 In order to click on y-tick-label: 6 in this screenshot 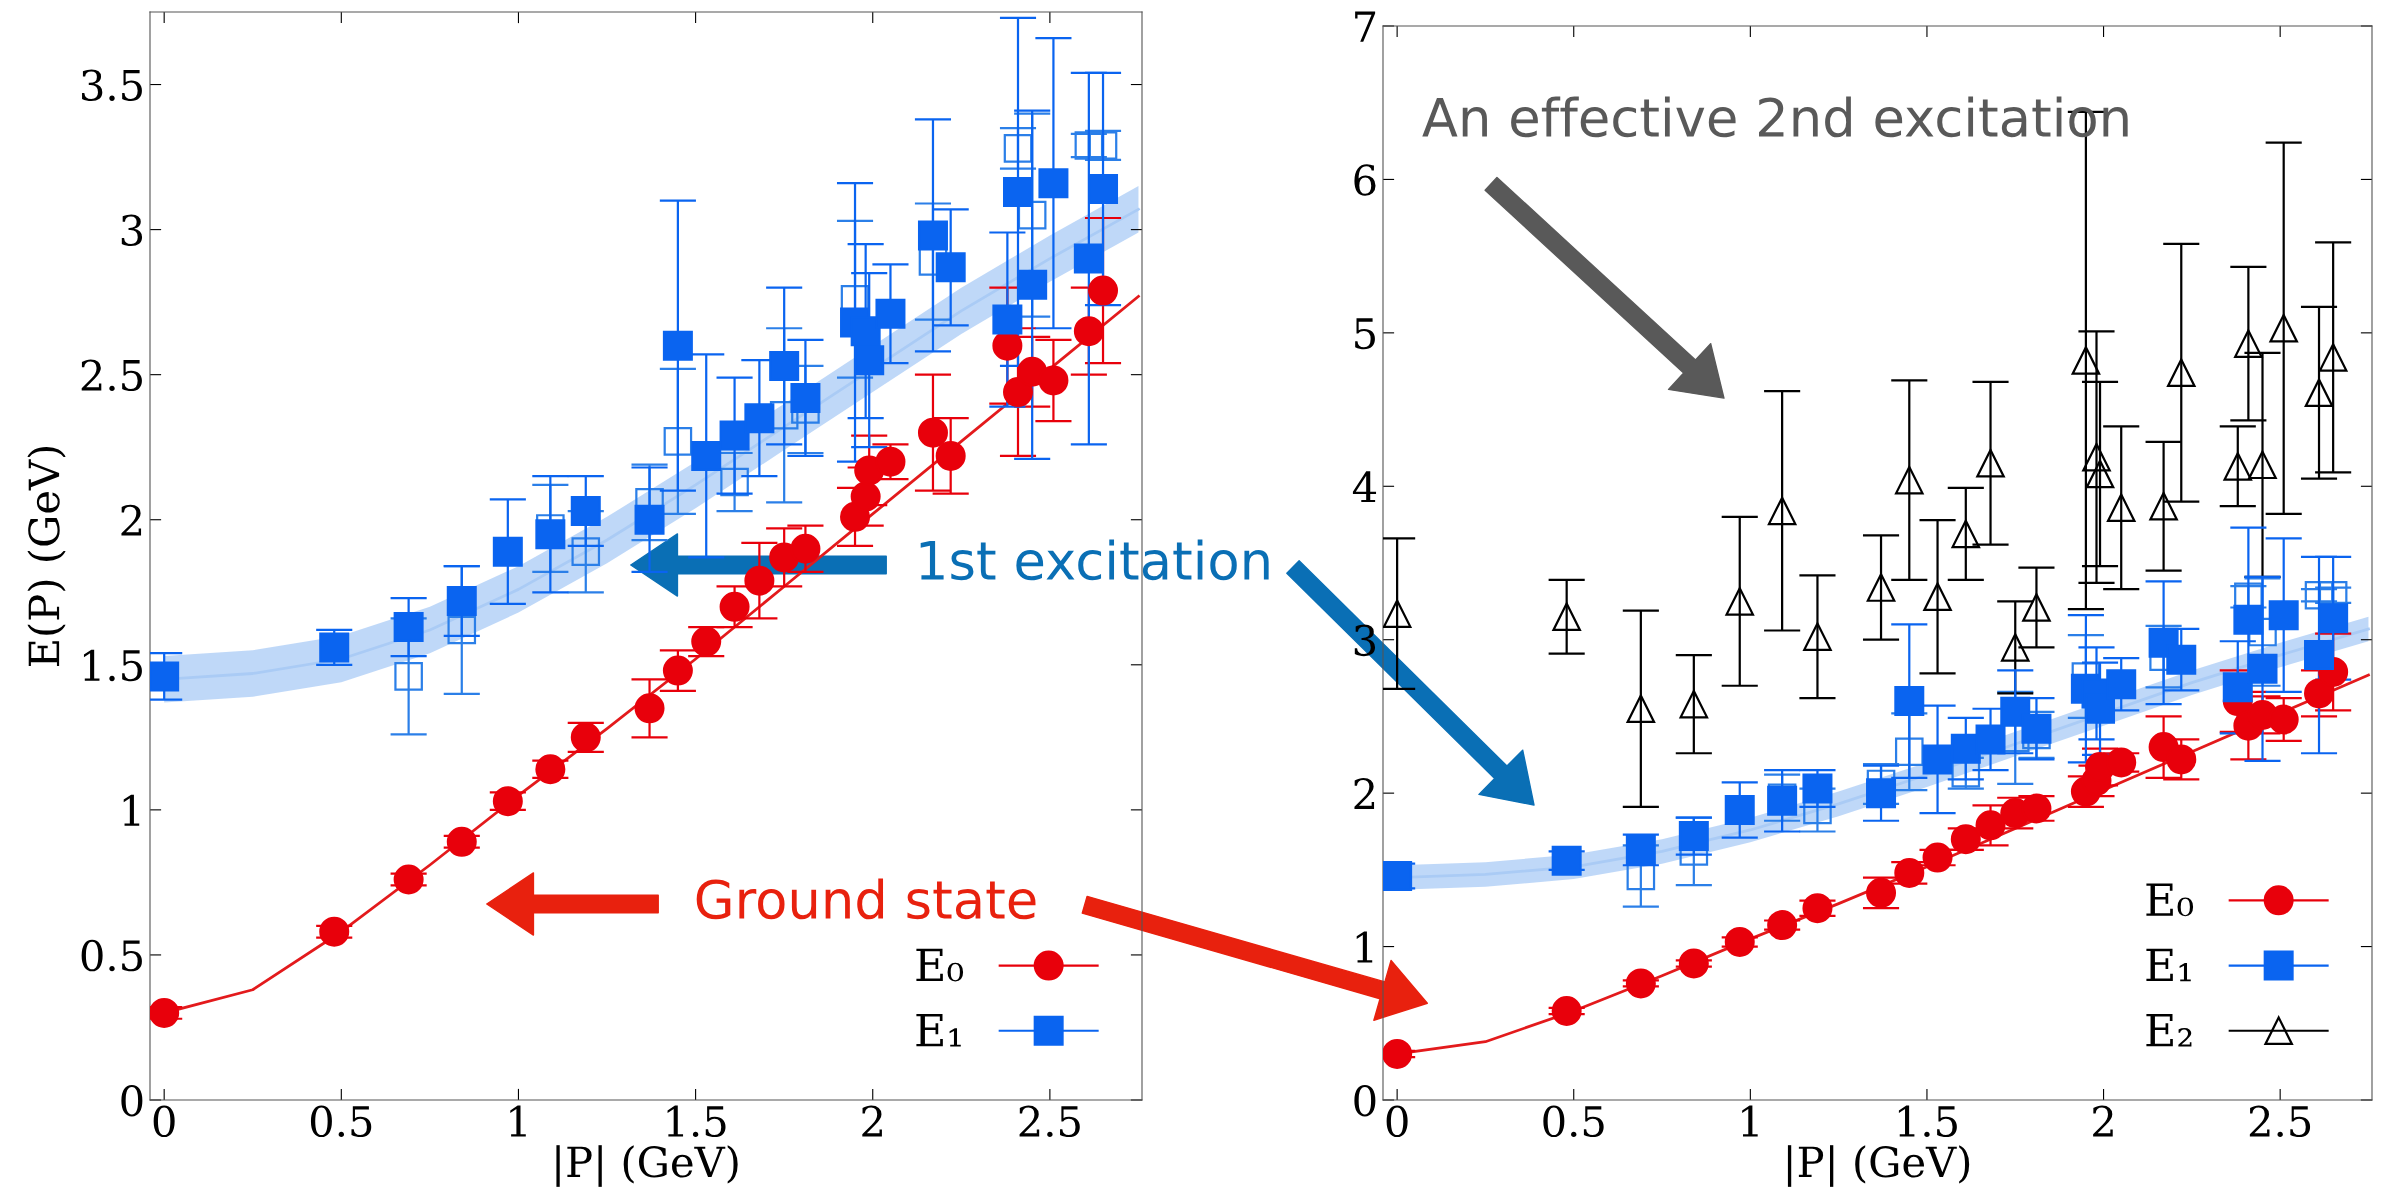, I will do `click(1365, 180)`.